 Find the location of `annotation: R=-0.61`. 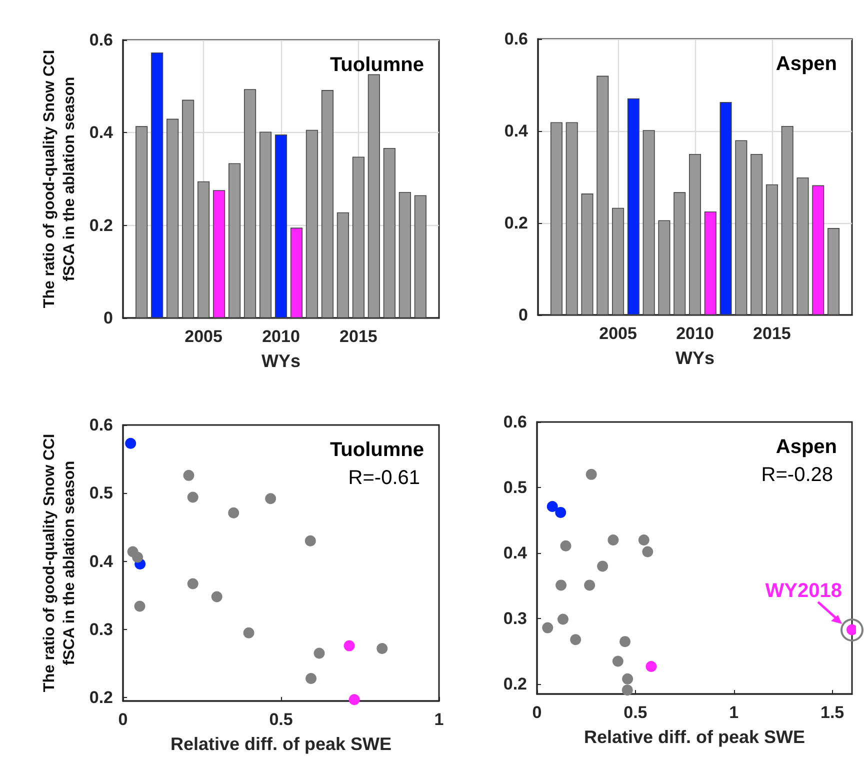

annotation: R=-0.61 is located at coordinates (384, 478).